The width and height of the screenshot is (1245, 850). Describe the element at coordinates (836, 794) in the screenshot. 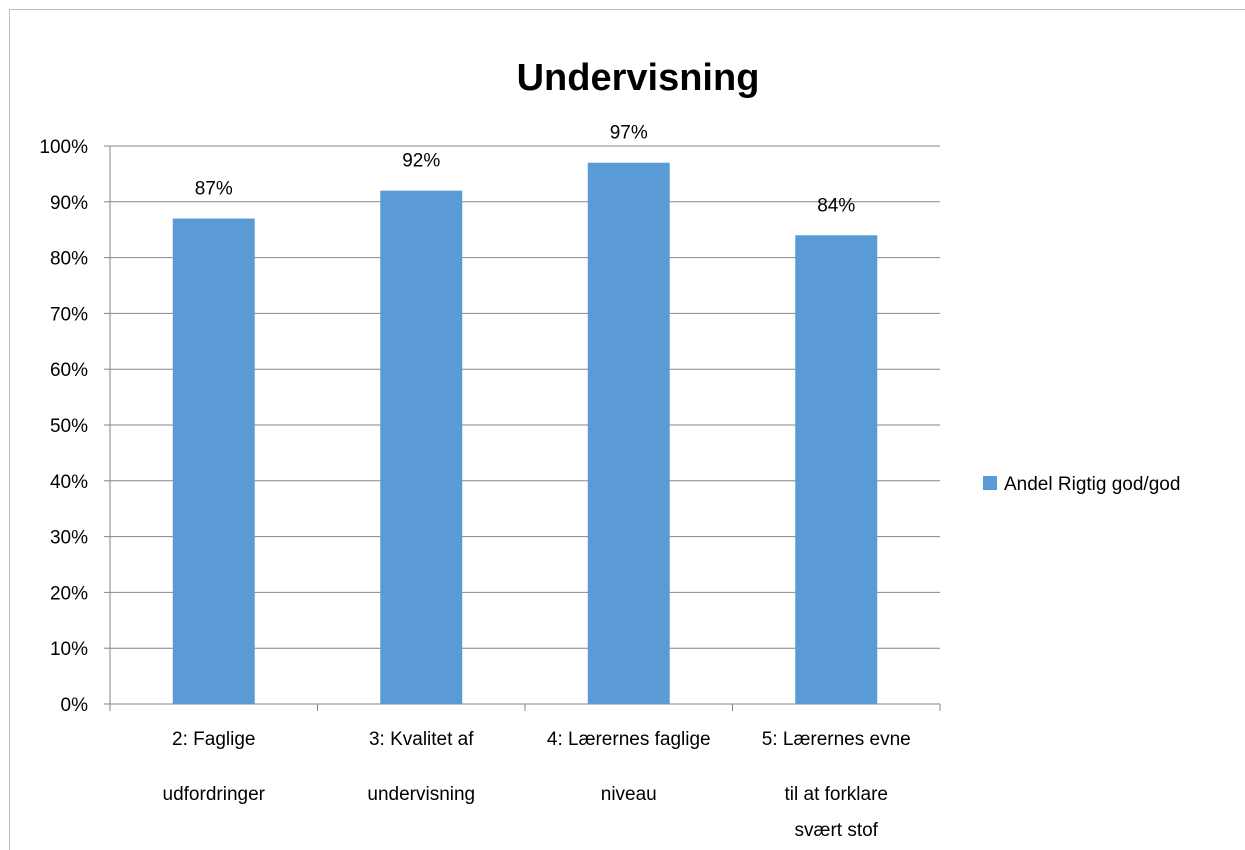

I see `category-label: til at forklare` at that location.